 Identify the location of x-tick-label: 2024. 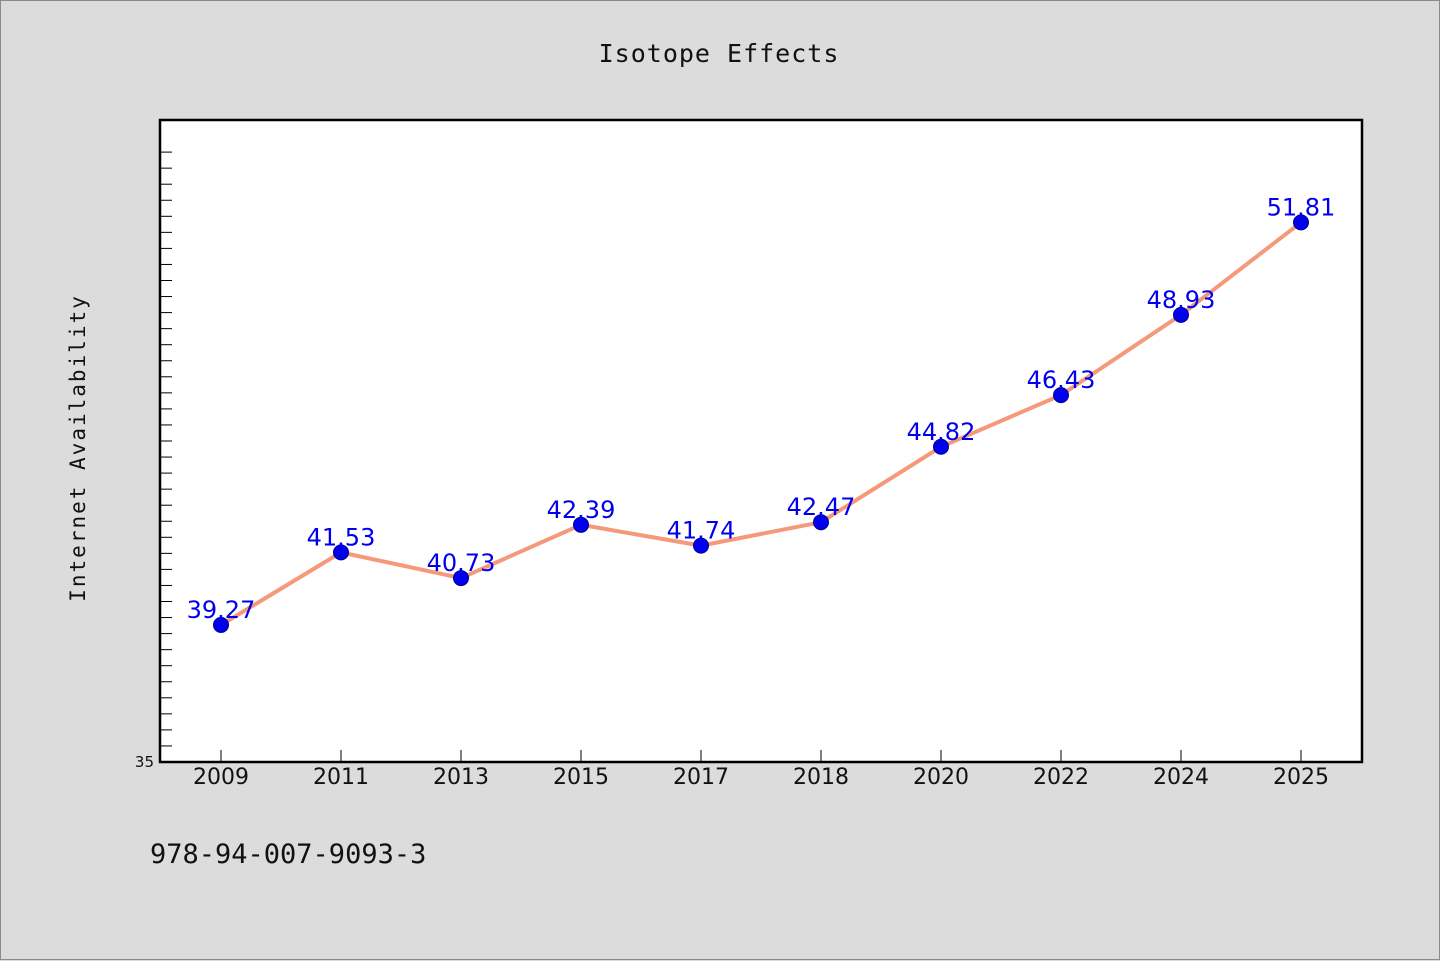
(1181, 777).